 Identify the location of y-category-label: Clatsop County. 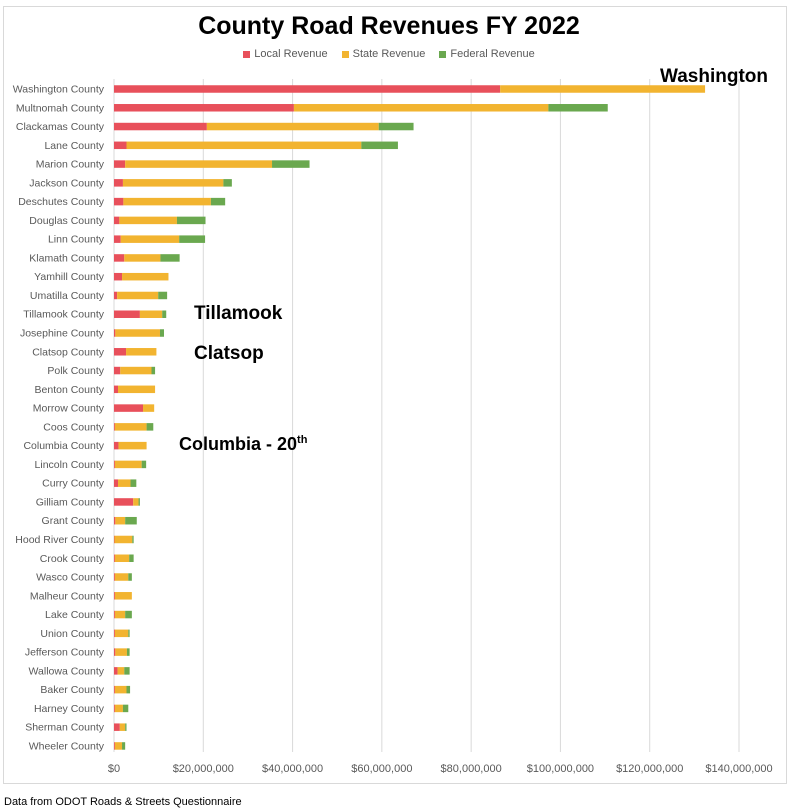
(68, 352).